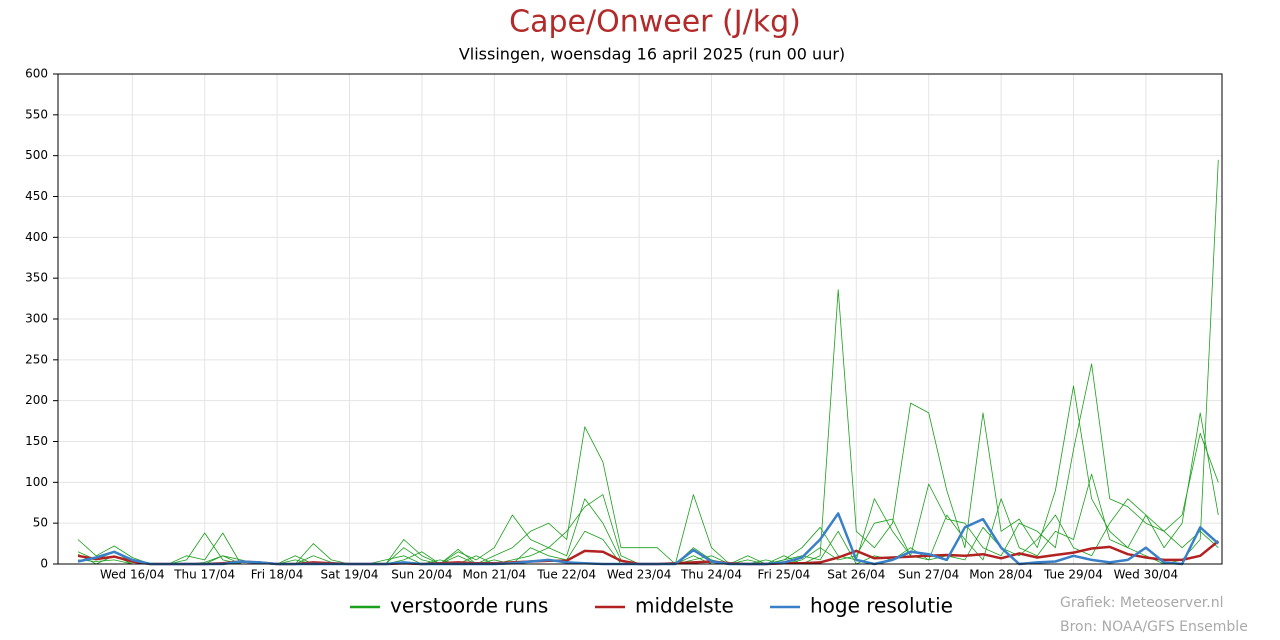 This screenshot has height=640, width=1280. I want to click on y-tick-label: 300, so click(36, 319).